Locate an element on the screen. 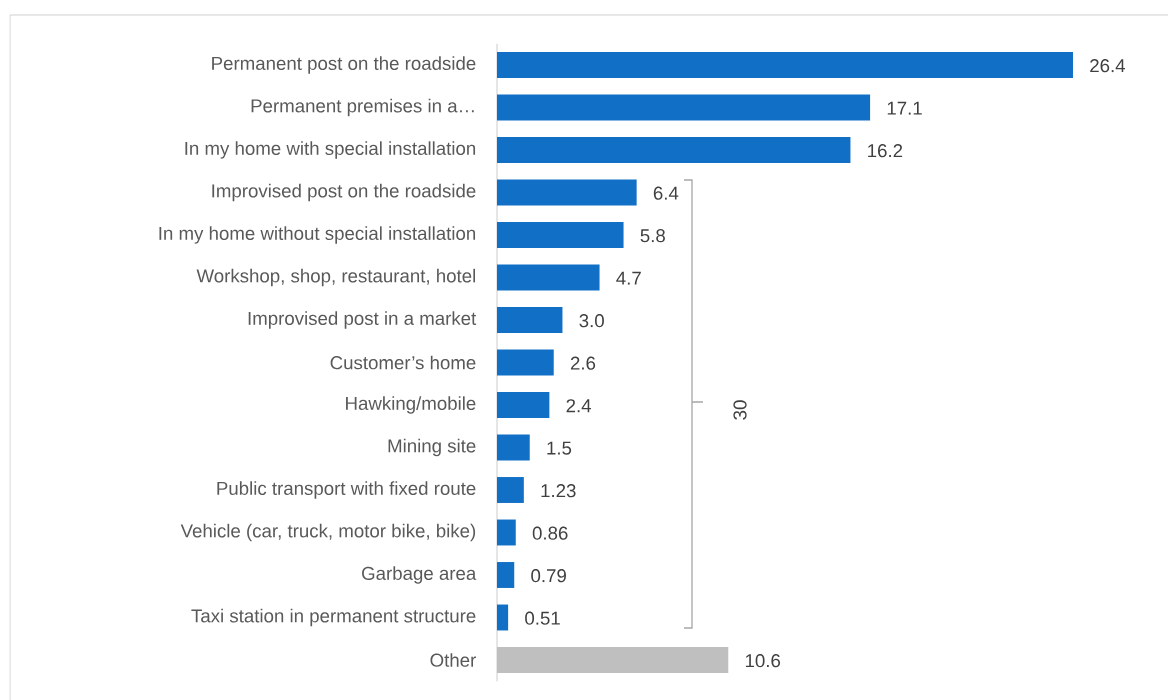 The width and height of the screenshot is (1168, 700). data-label: 17.1 is located at coordinates (904, 108).